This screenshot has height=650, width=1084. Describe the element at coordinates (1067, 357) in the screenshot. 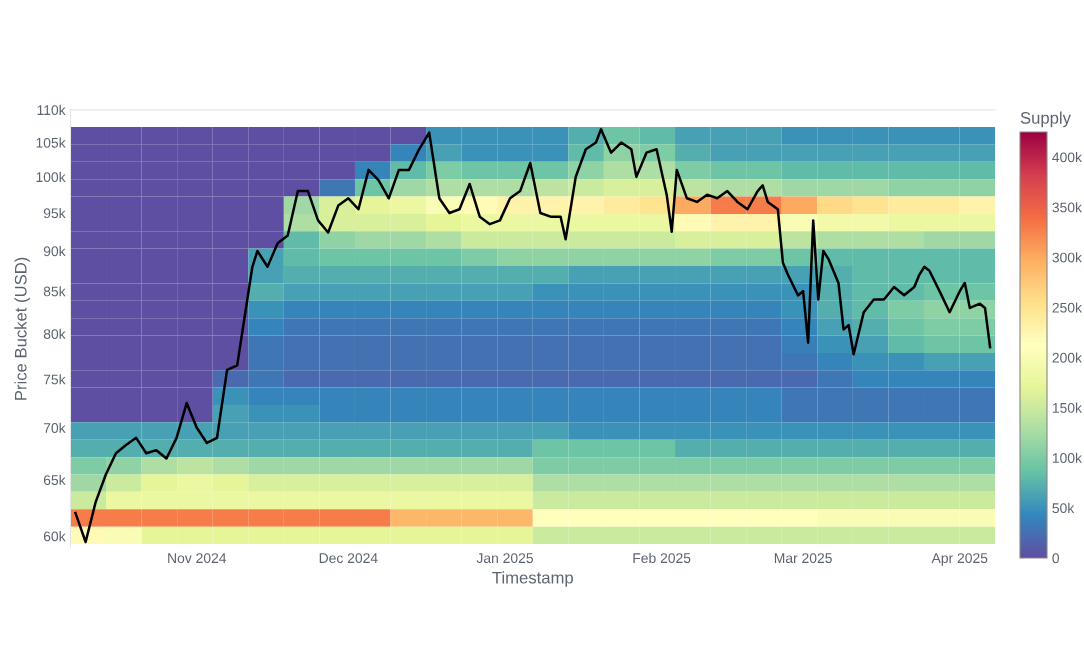

I see `color-bar-label: 200k` at that location.